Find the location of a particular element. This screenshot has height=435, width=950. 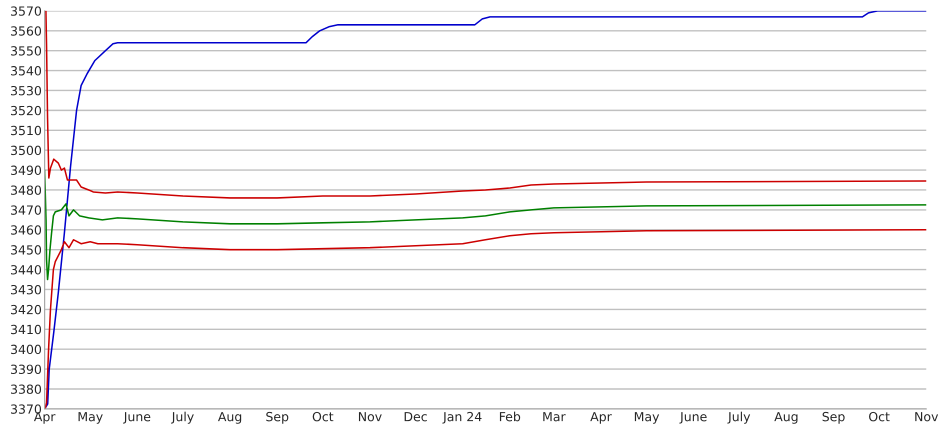

y-tick-label: 3380 is located at coordinates (26, 389).